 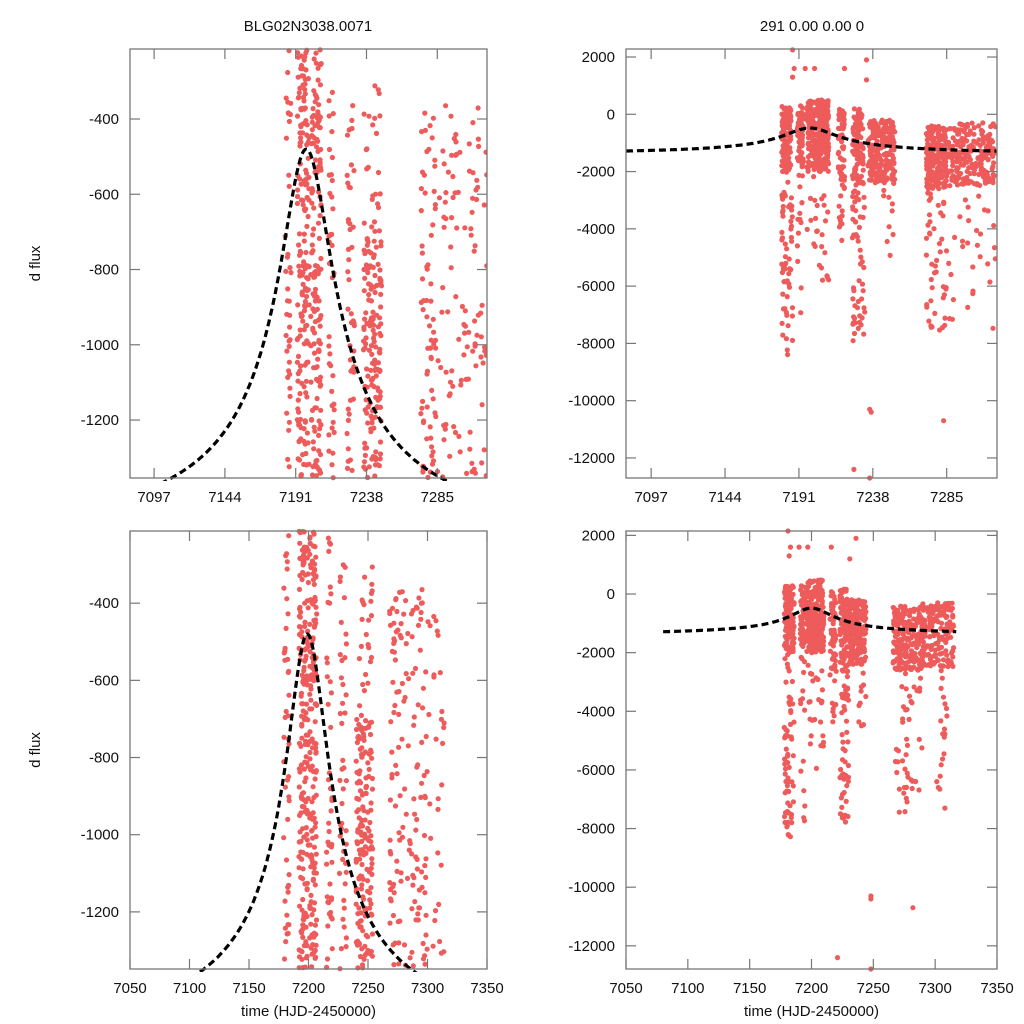 I want to click on y-axis-label: d flux, so click(x=35, y=750).